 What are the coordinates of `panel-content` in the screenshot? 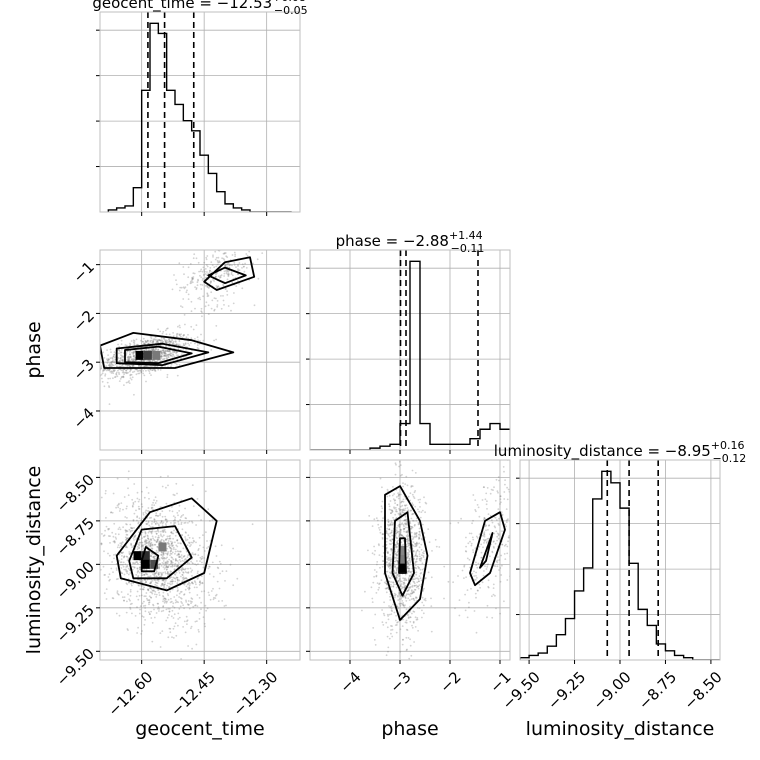 It's located at (410, 560).